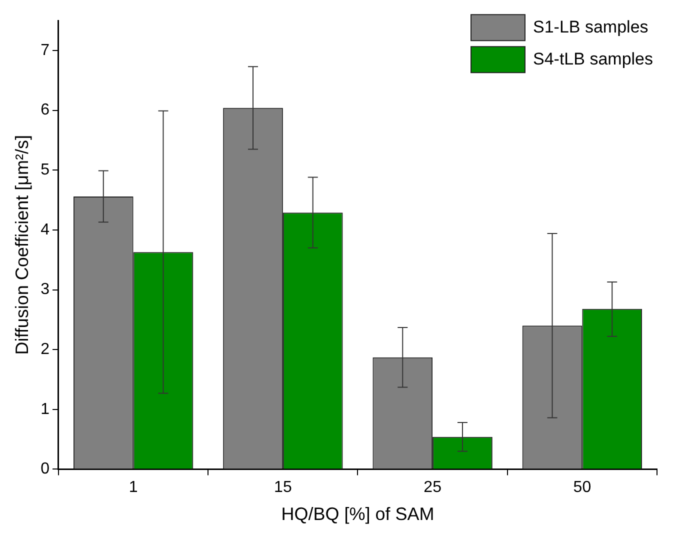  Describe the element at coordinates (590, 26) in the screenshot. I see `legend-label: S1-LB samples` at that location.